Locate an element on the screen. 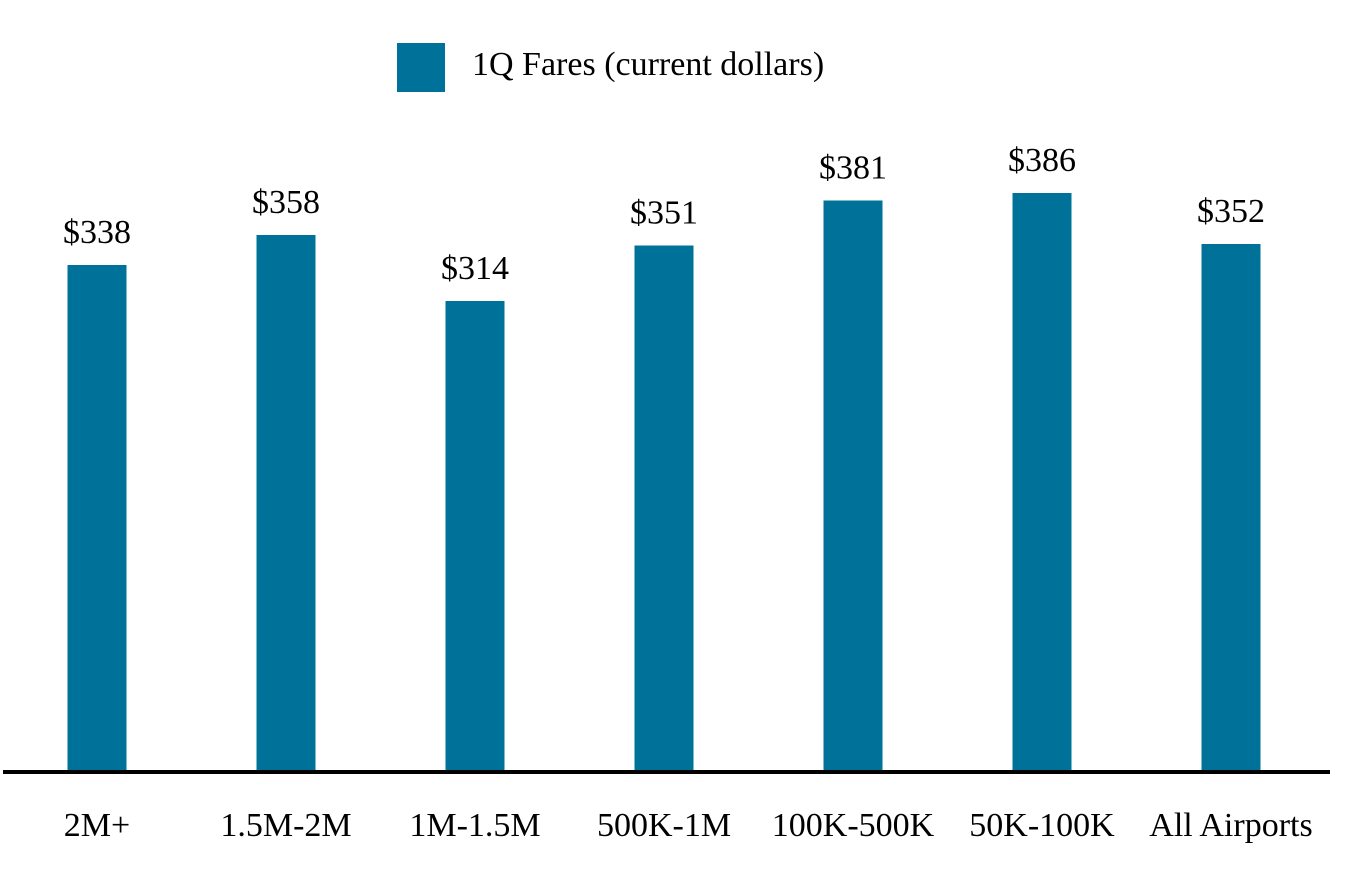 The height and width of the screenshot is (880, 1347). value-label-1.5M-2M: $358 is located at coordinates (286, 202).